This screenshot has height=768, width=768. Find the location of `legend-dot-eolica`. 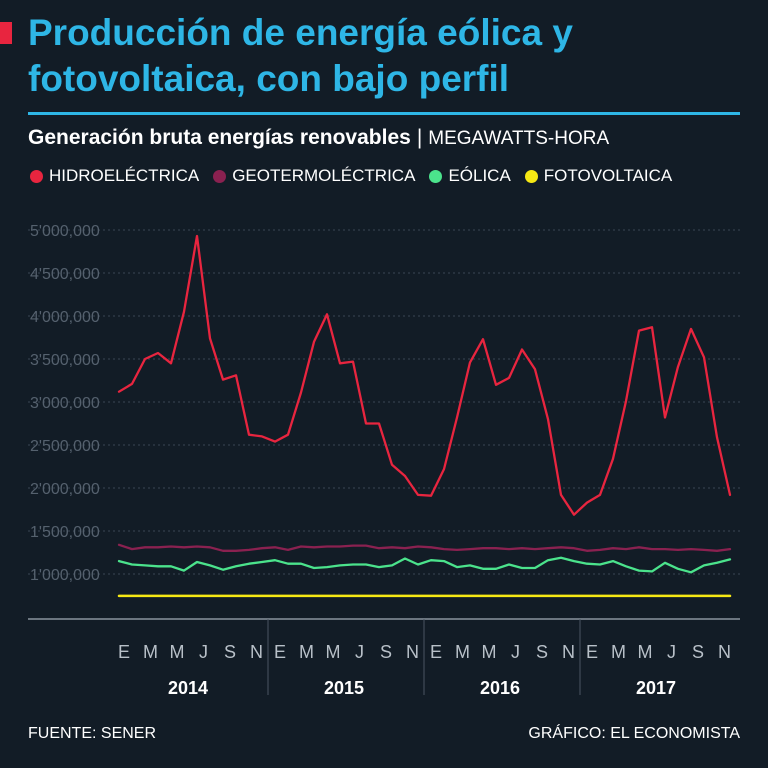

legend-dot-eolica is located at coordinates (436, 176).